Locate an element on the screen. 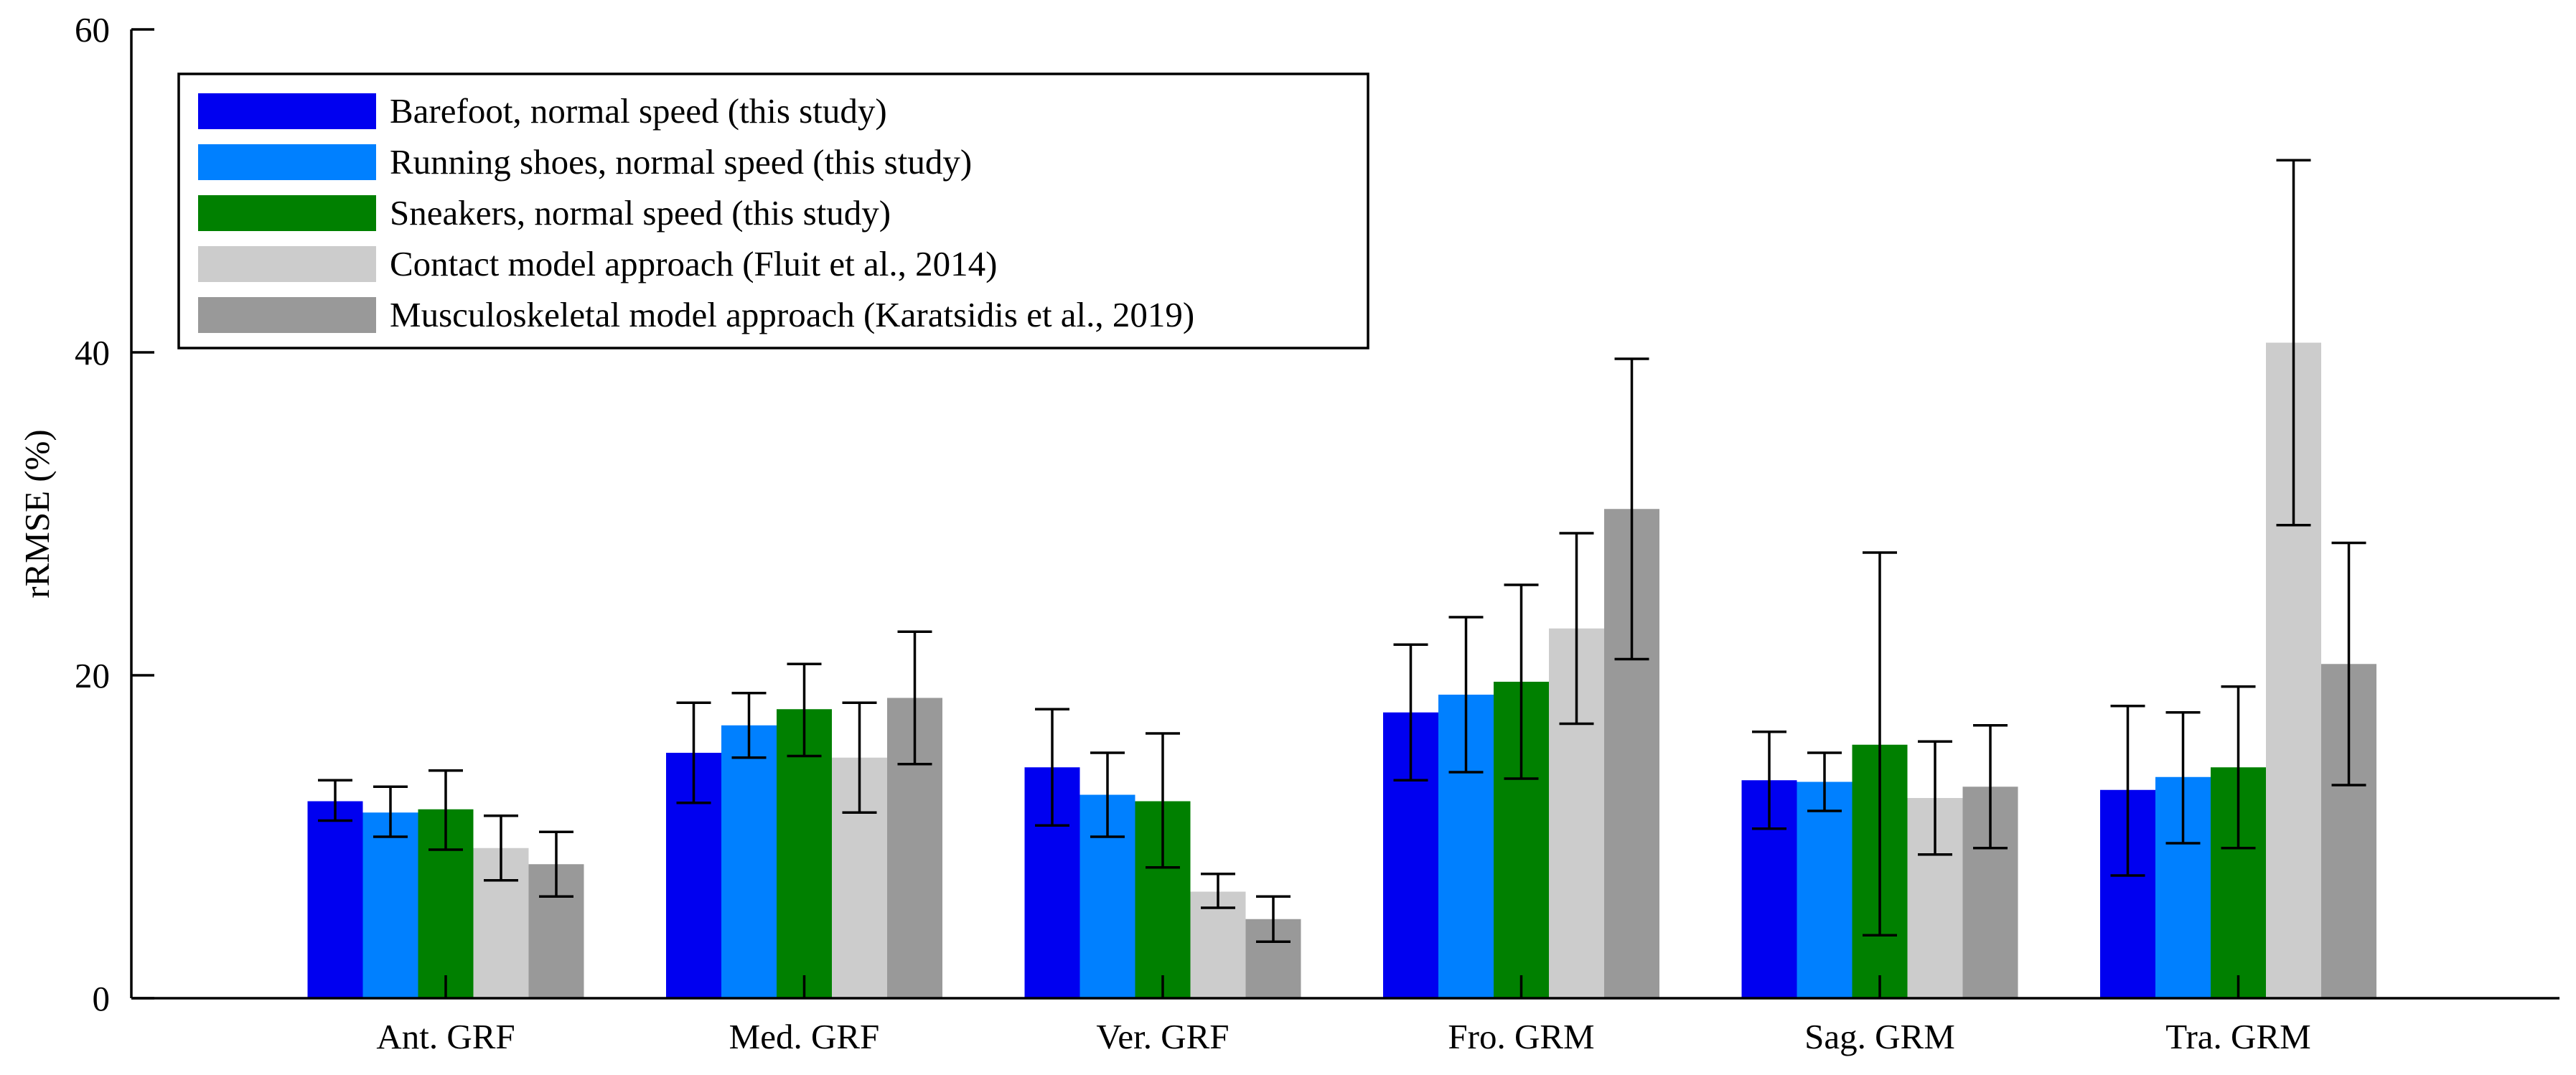 The width and height of the screenshot is (2576, 1075). legend-box is located at coordinates (773, 210).